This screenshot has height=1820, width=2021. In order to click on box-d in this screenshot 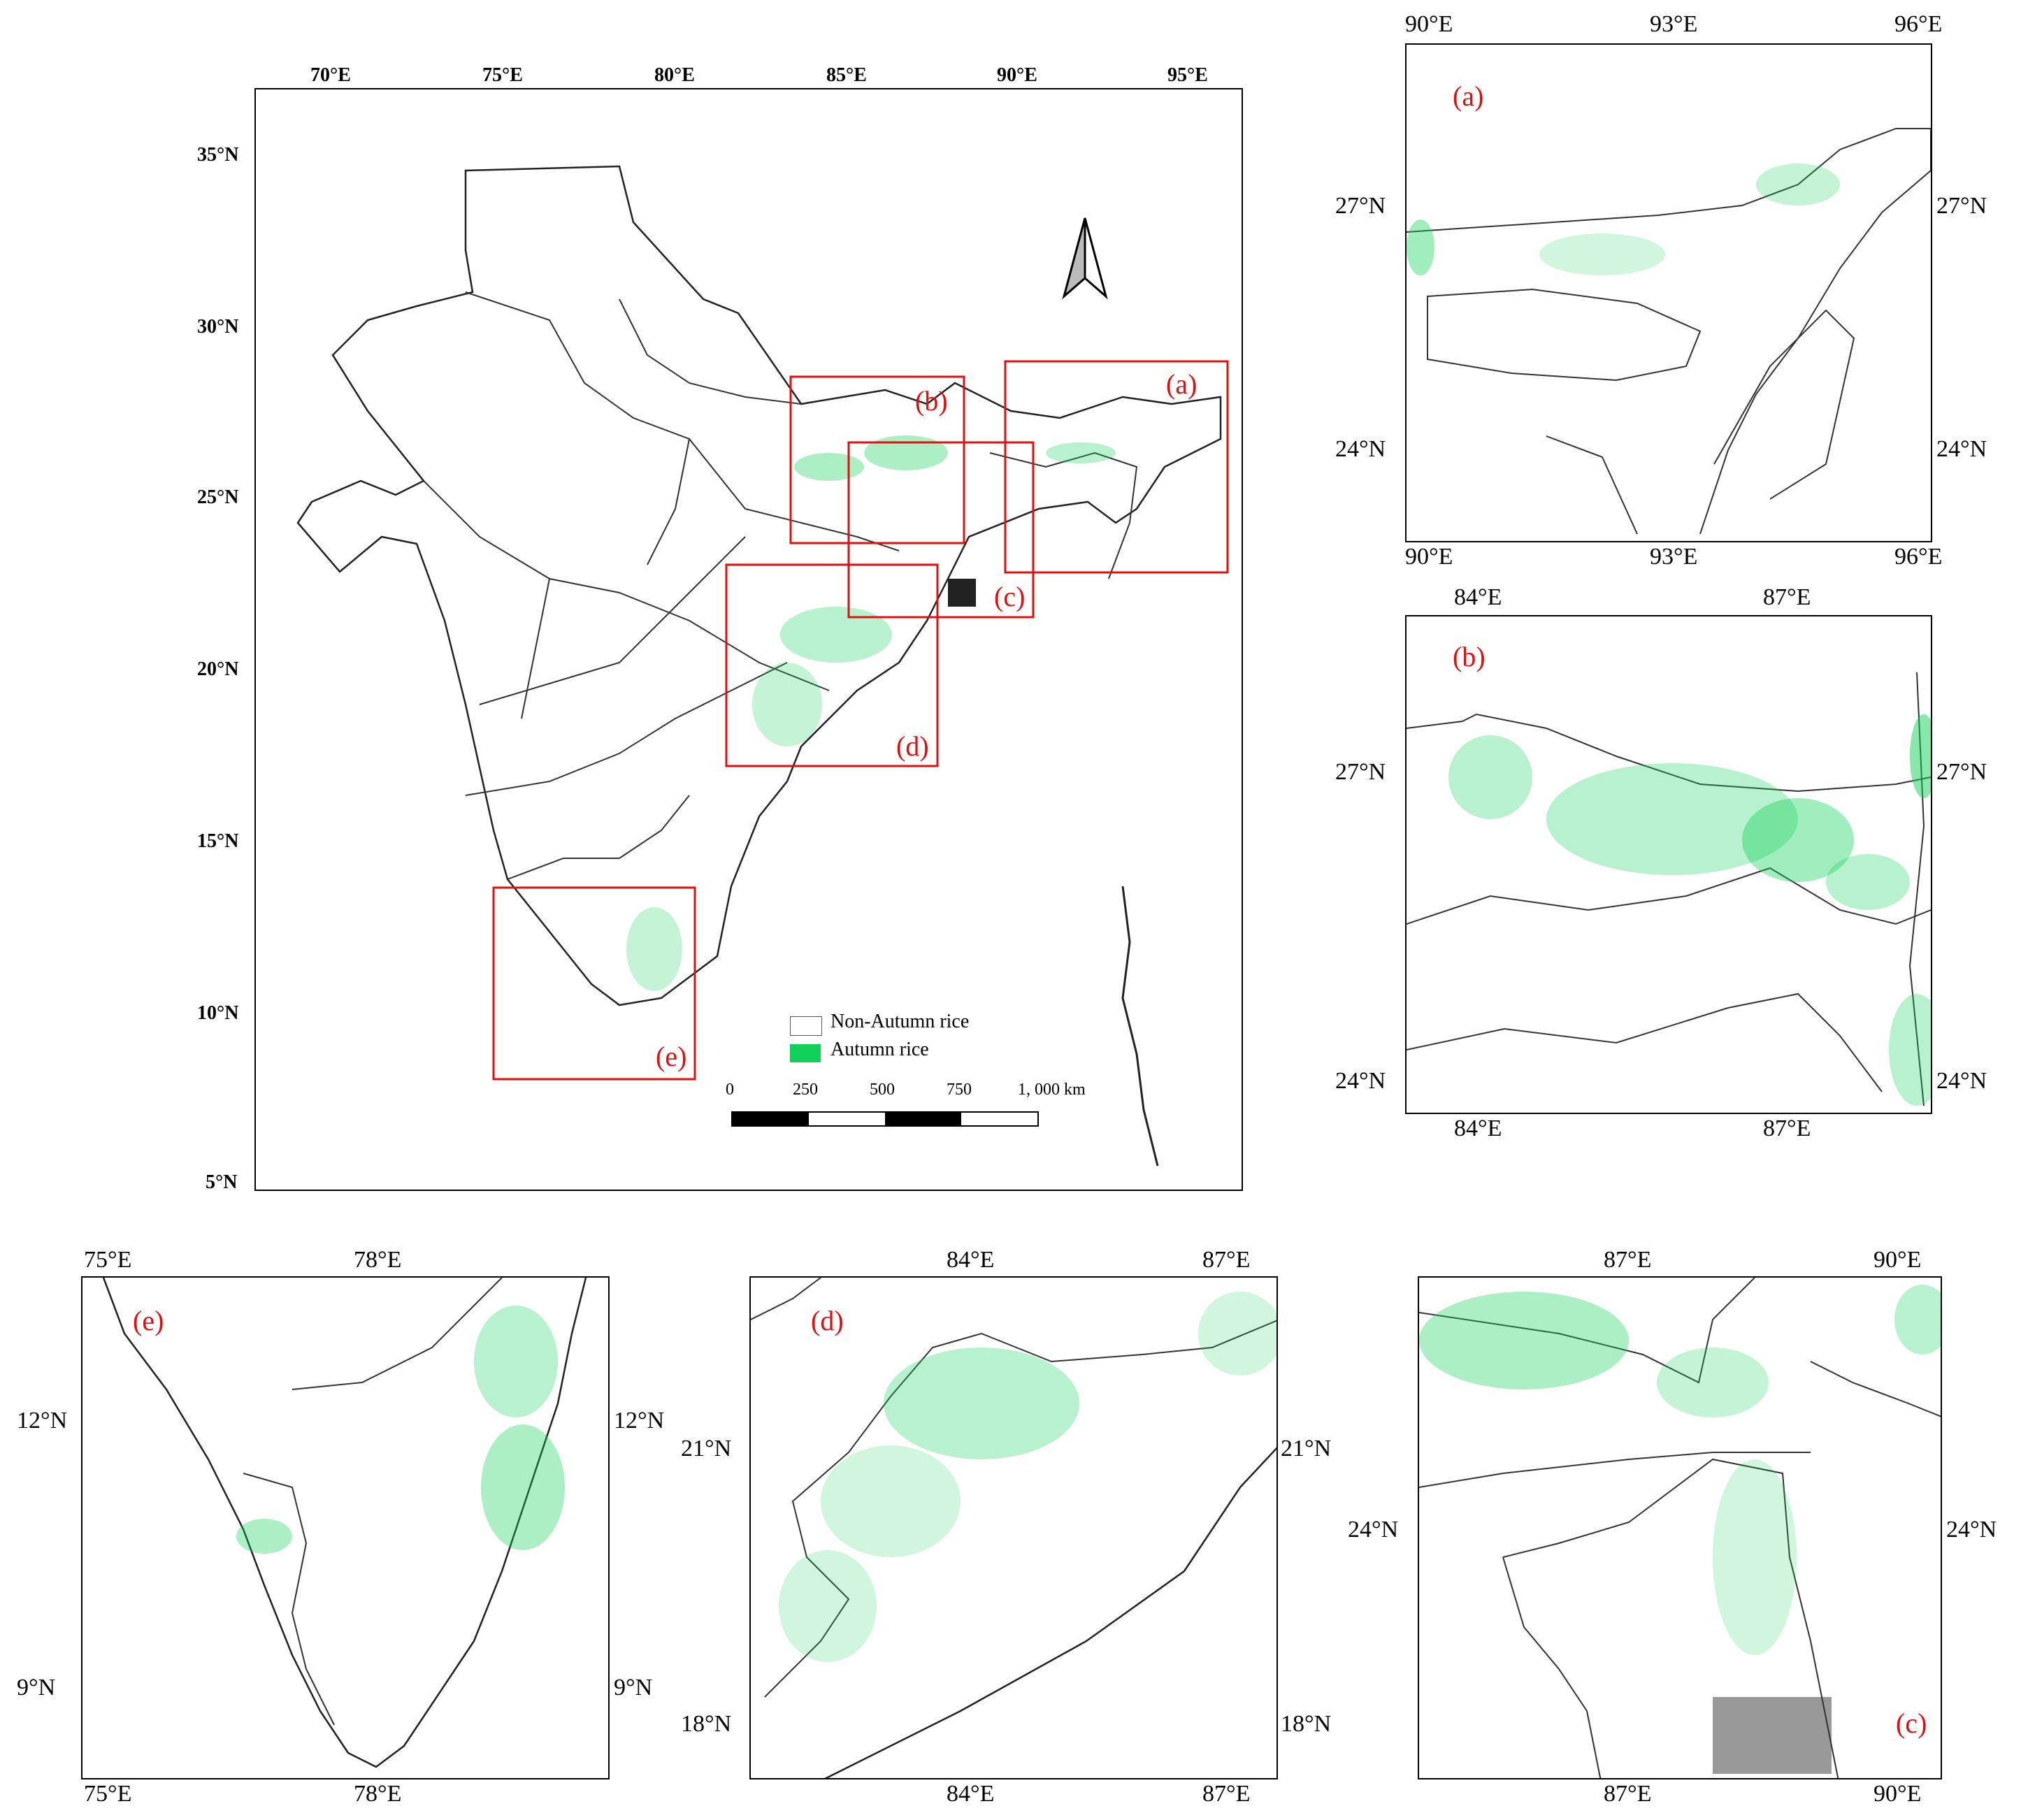, I will do `click(832, 665)`.